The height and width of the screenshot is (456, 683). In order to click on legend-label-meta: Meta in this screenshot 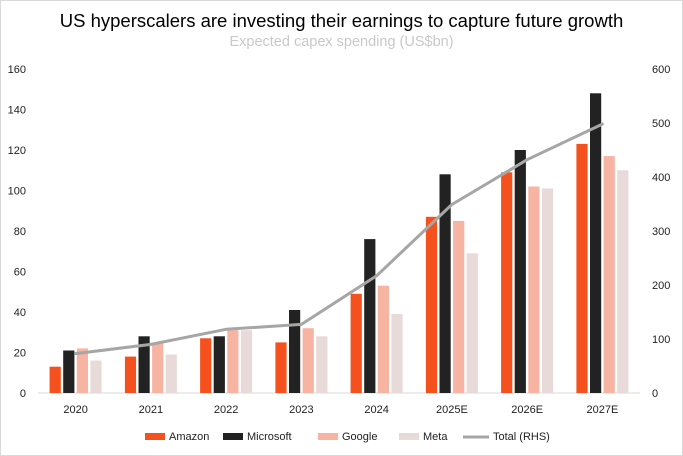, I will do `click(435, 437)`.